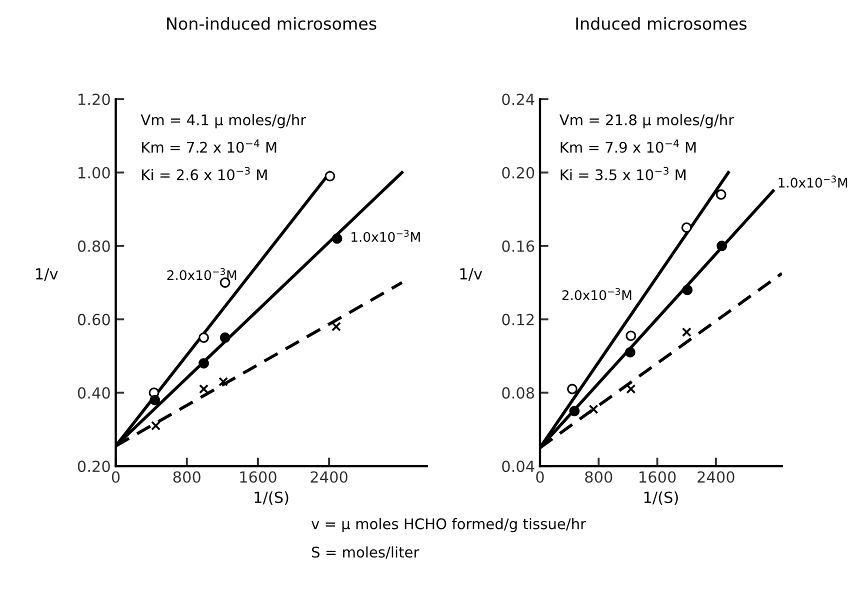 This screenshot has width=864, height=590. Describe the element at coordinates (448, 525) in the screenshot. I see `text: v = μ moles HCHO formed/g tissue/hr` at that location.